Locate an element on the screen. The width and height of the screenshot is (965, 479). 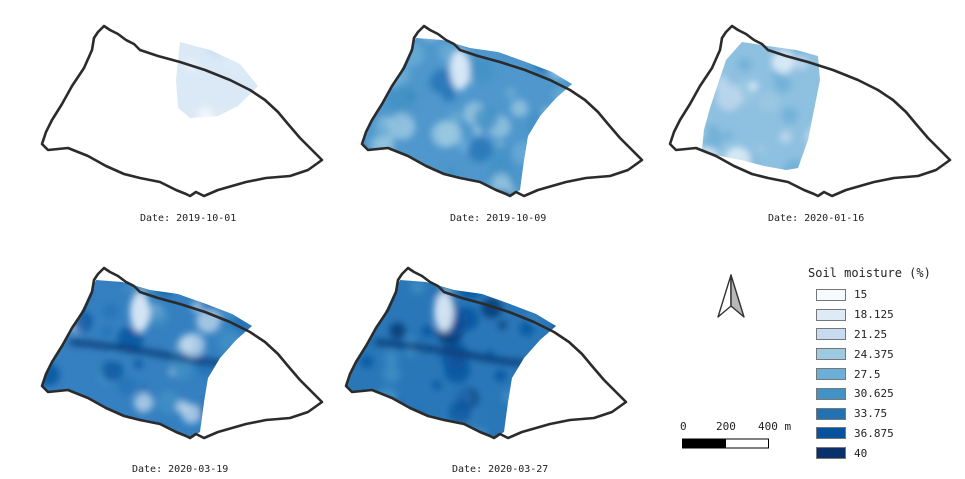
scale-tick-200: 200 is located at coordinates (726, 426).